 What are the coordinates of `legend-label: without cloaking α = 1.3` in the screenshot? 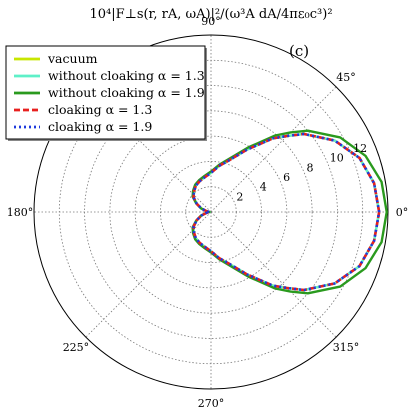 It's located at (126, 75).